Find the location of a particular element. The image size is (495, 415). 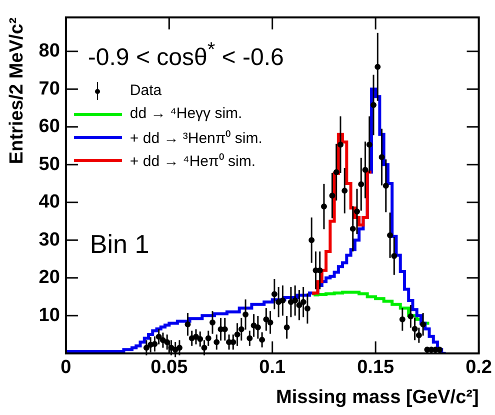

y-tick-label: 80 is located at coordinates (49, 51).